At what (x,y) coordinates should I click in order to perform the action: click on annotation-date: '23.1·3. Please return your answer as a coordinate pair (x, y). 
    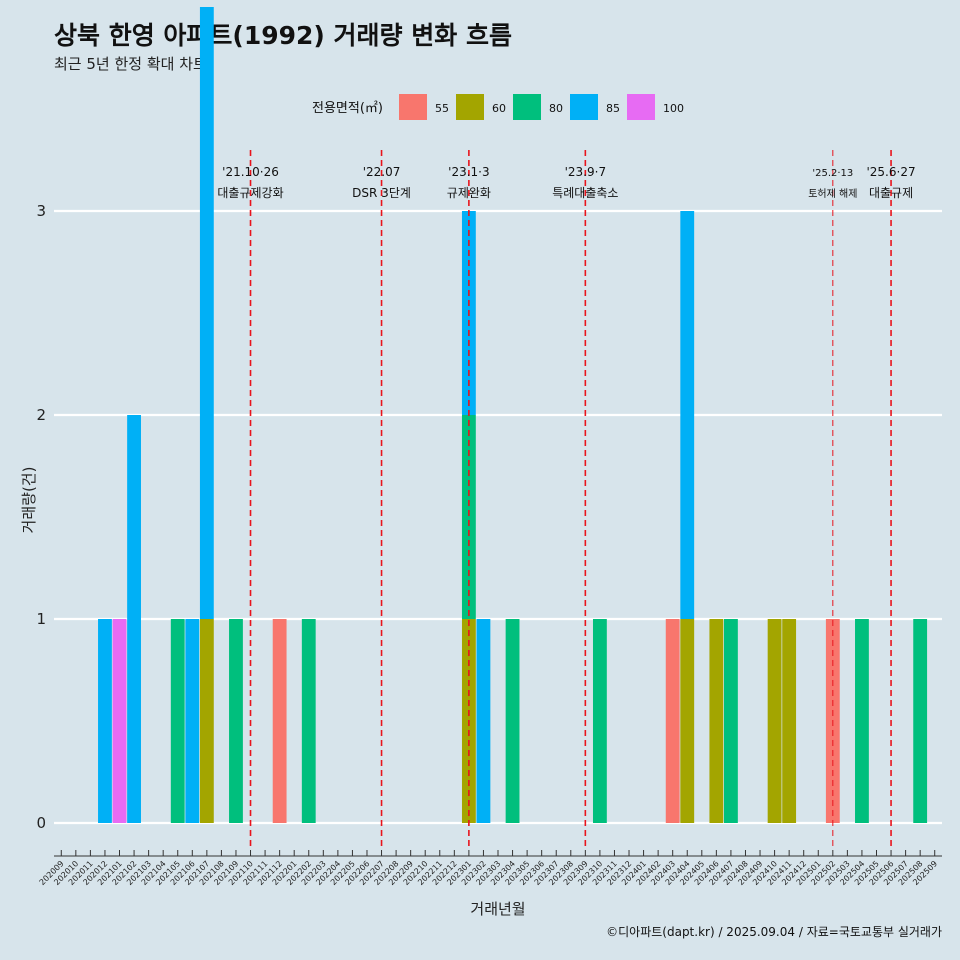
    Looking at the image, I should click on (468, 172).